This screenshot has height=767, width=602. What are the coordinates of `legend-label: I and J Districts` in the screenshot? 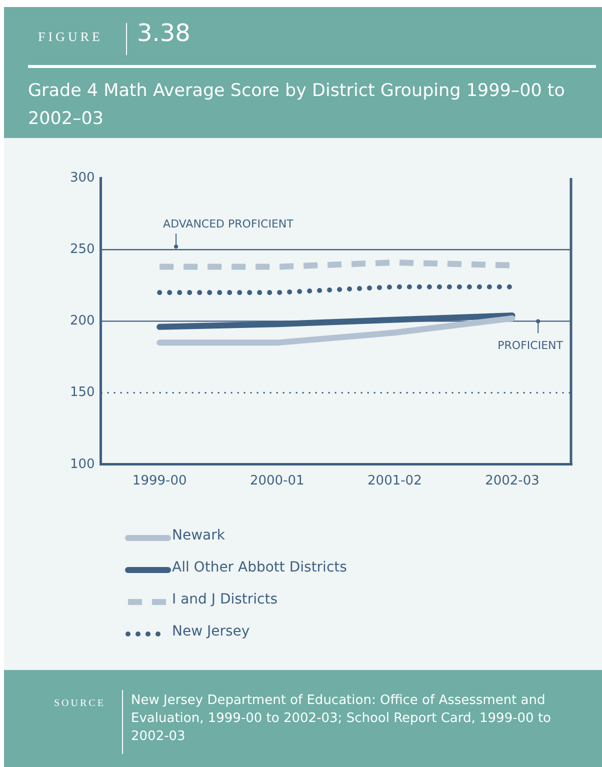 It's located at (225, 600).